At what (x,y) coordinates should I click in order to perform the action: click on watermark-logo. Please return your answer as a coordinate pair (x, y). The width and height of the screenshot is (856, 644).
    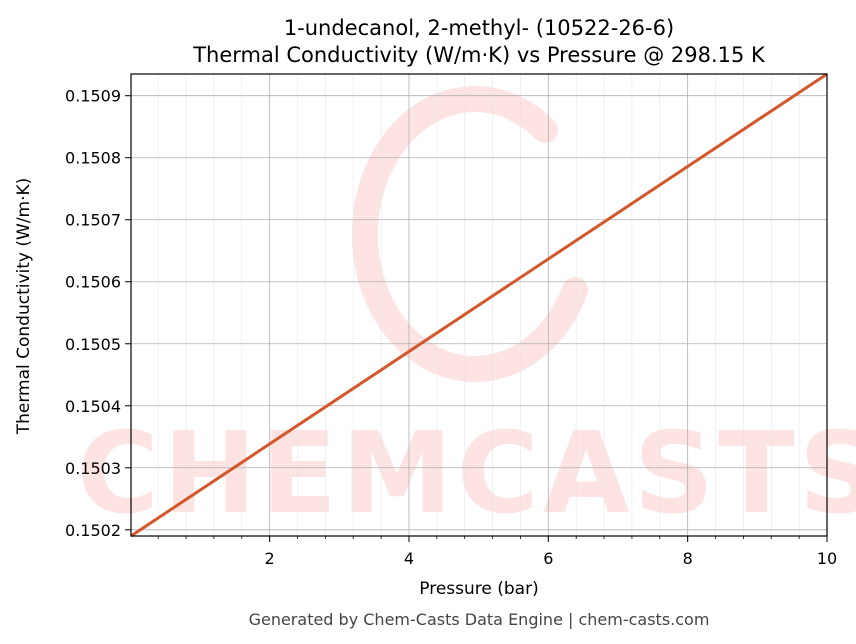
    Looking at the image, I should click on (469, 234).